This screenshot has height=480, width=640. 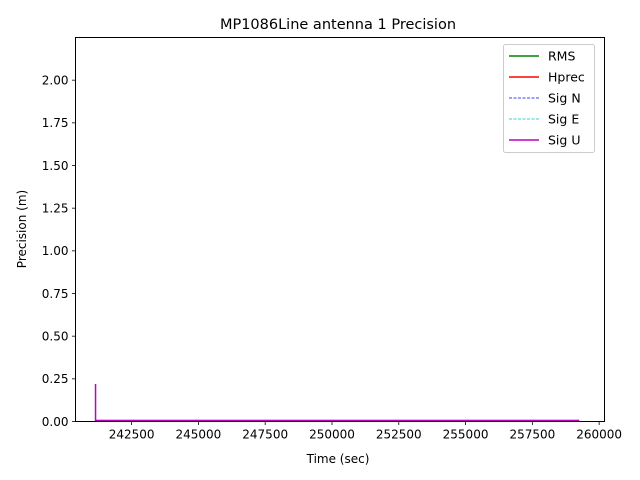 I want to click on x-tick-label: 247500, so click(x=265, y=435).